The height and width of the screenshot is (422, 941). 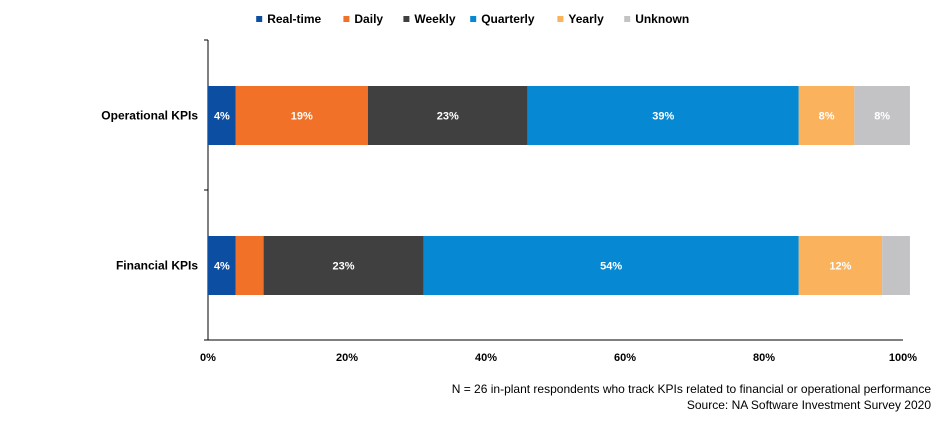 What do you see at coordinates (294, 19) in the screenshot?
I see `legend-label-real-time: Real-time` at bounding box center [294, 19].